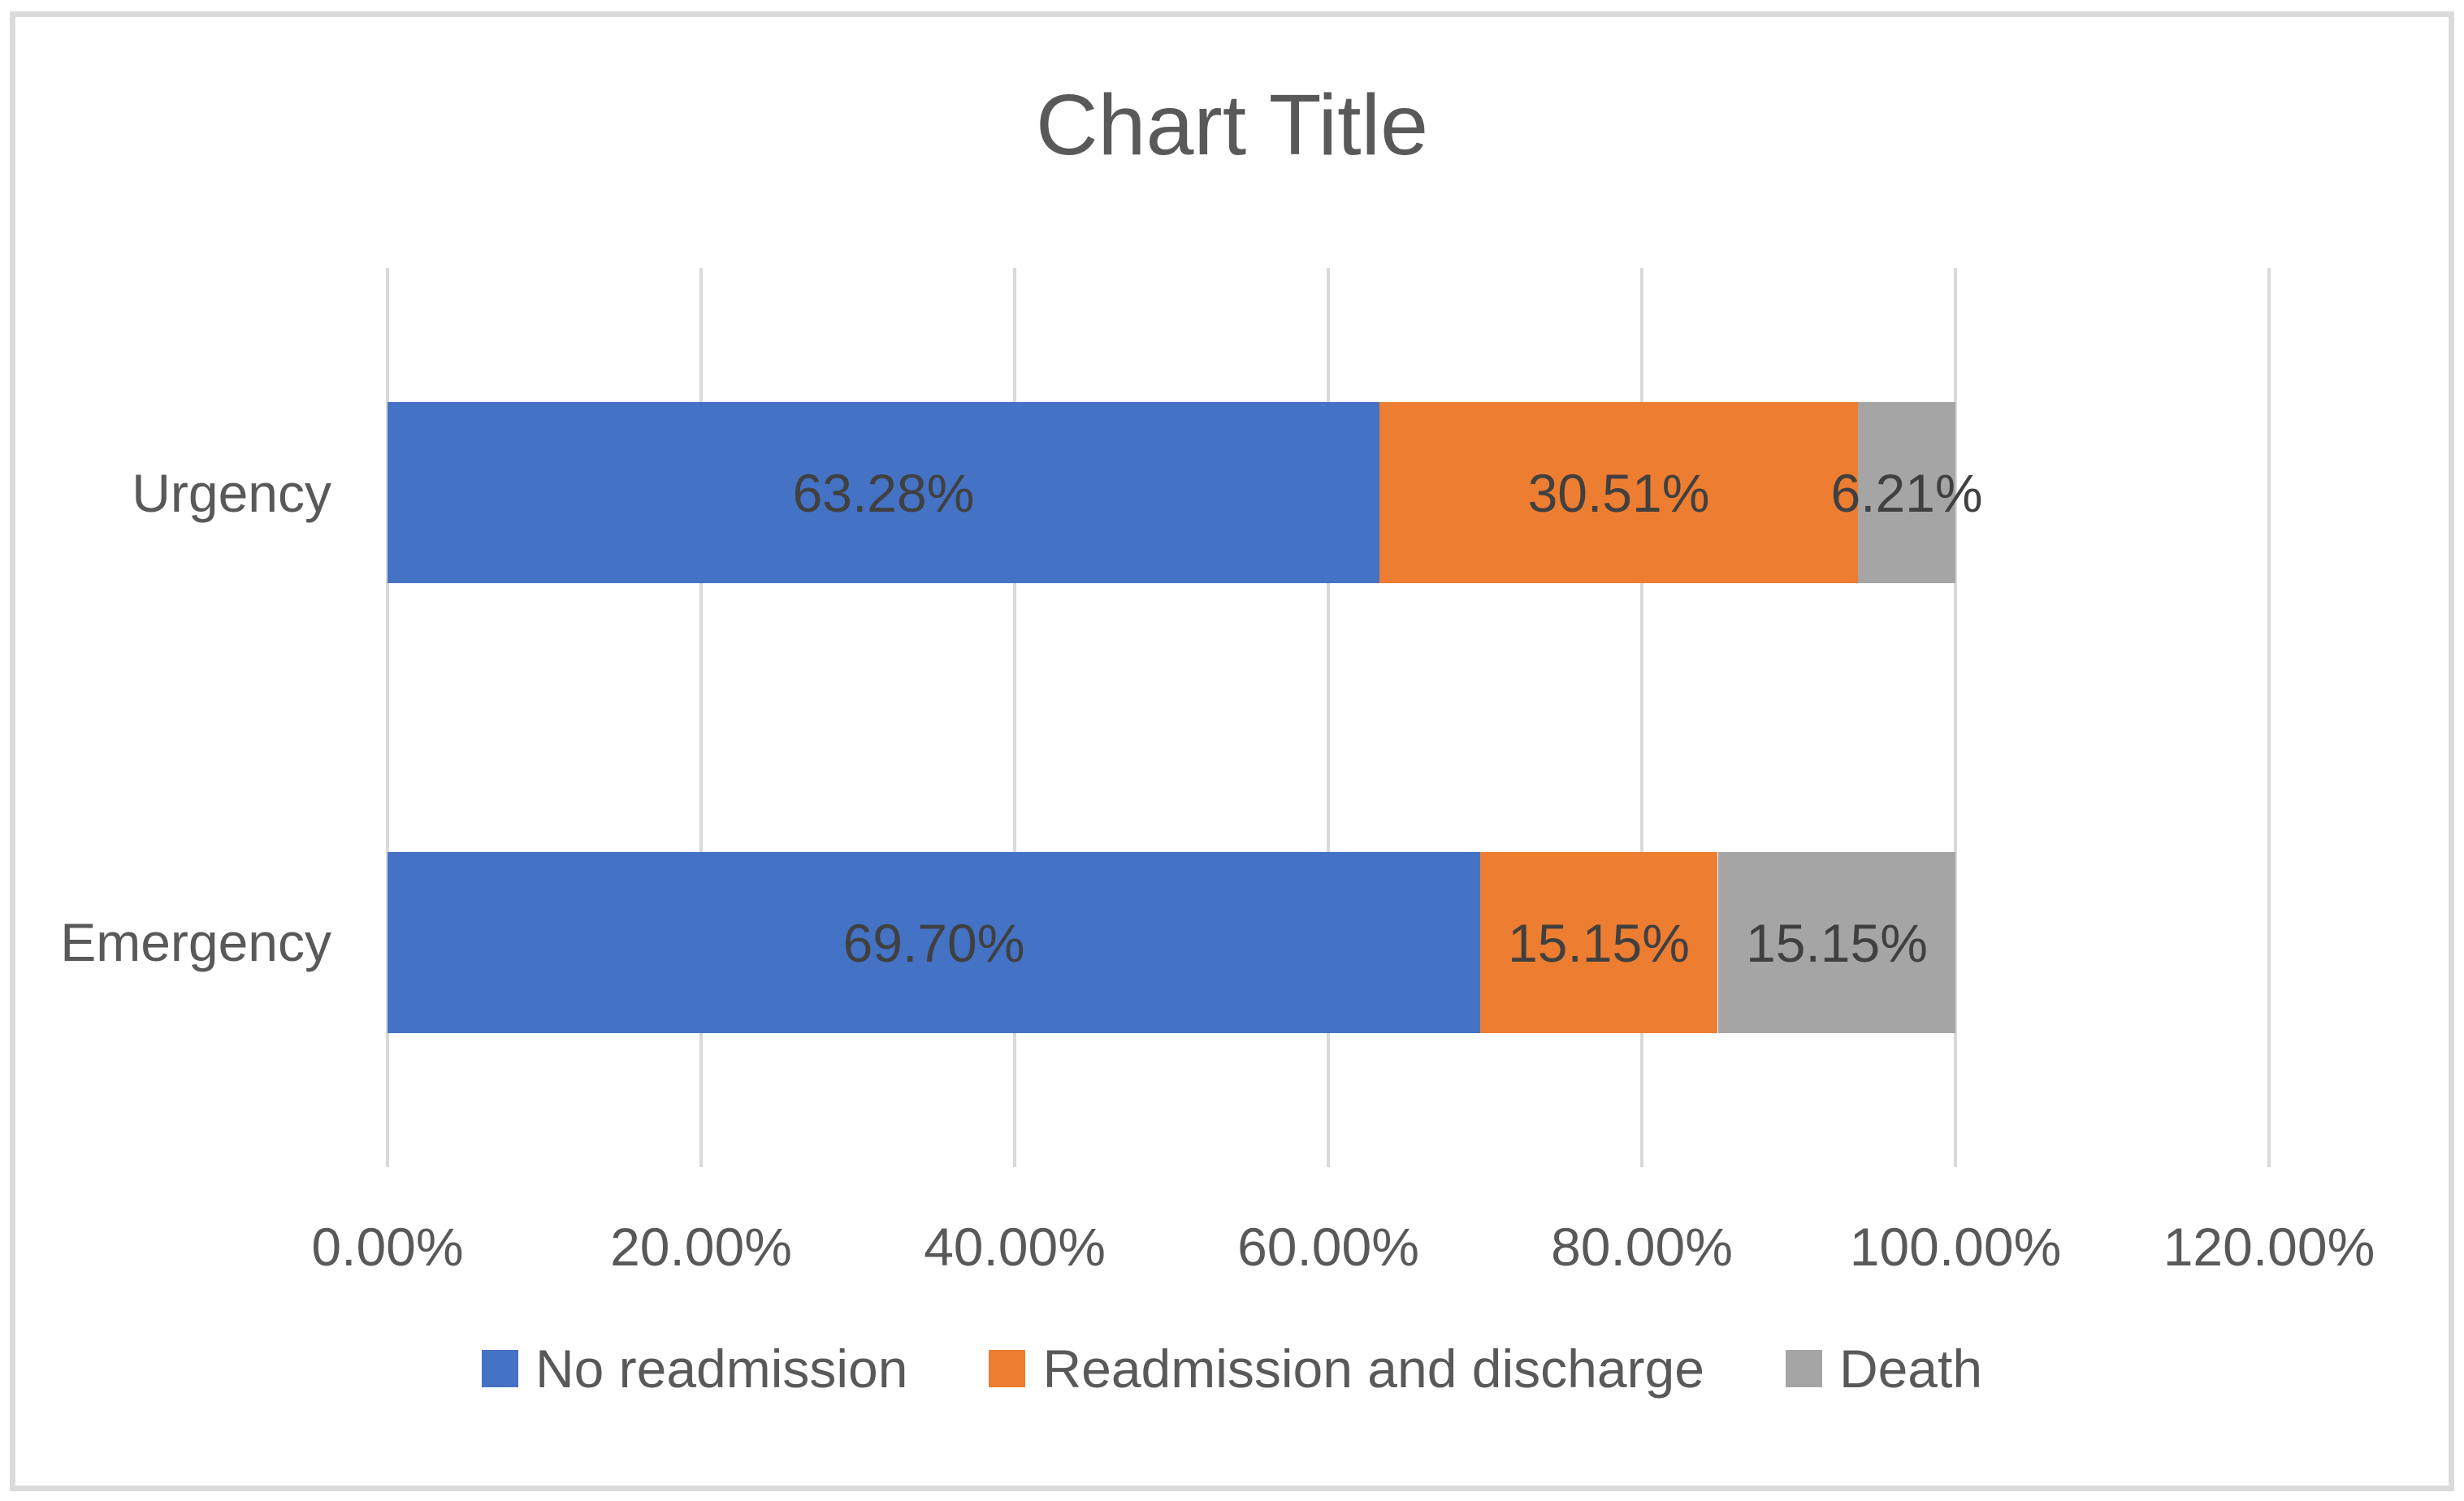  What do you see at coordinates (1232, 125) in the screenshot?
I see `chart-title: Chart Title` at bounding box center [1232, 125].